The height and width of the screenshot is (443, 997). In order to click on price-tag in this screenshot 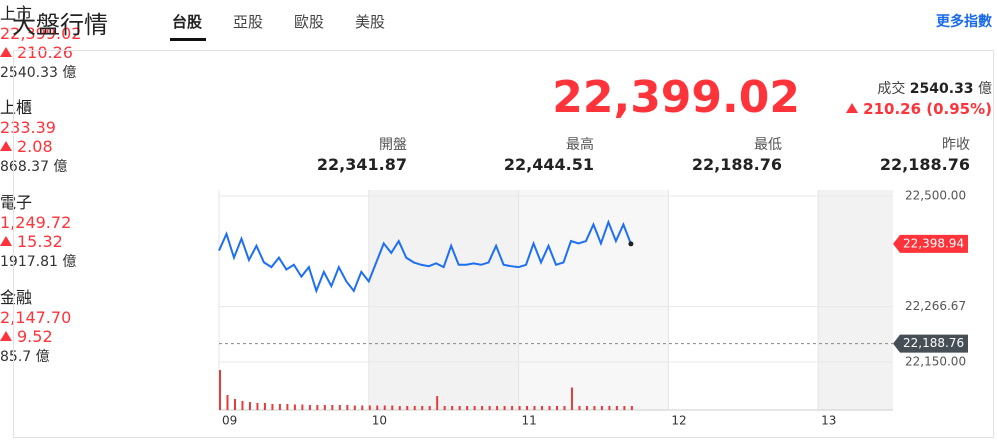, I will do `click(930, 343)`.